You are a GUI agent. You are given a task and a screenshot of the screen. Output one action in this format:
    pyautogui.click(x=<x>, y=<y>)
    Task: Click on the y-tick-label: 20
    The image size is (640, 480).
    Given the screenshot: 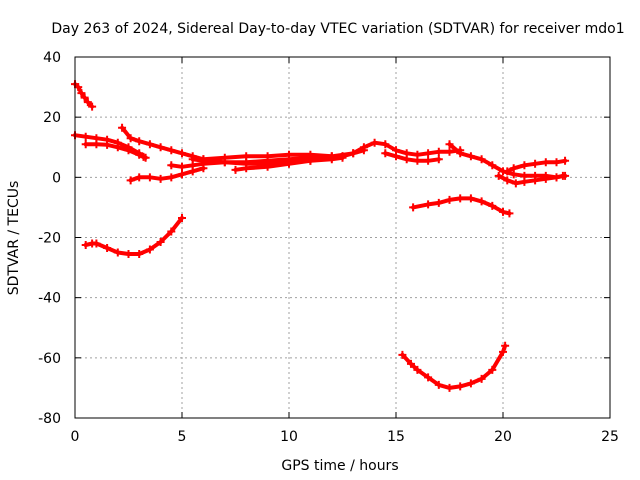 What is the action you would take?
    pyautogui.click(x=52, y=118)
    